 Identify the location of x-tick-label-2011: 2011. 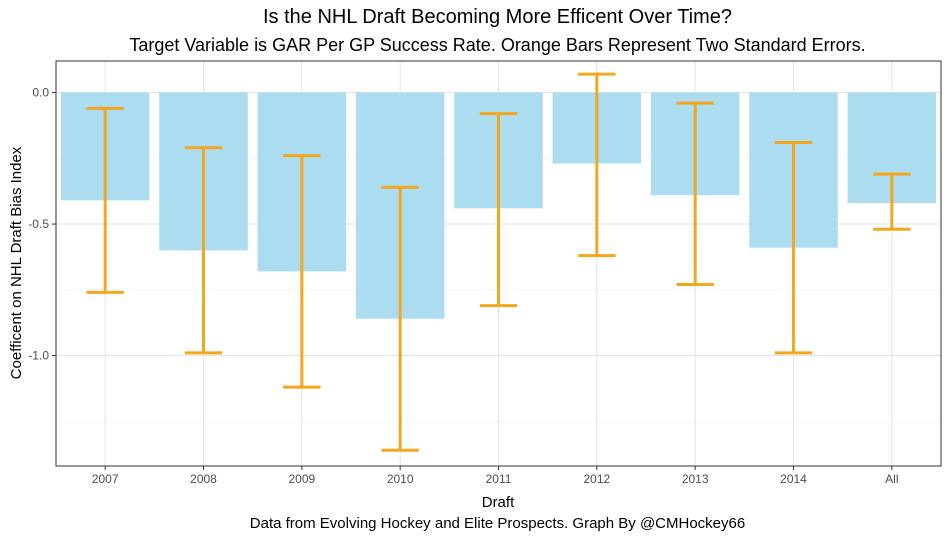
(499, 479).